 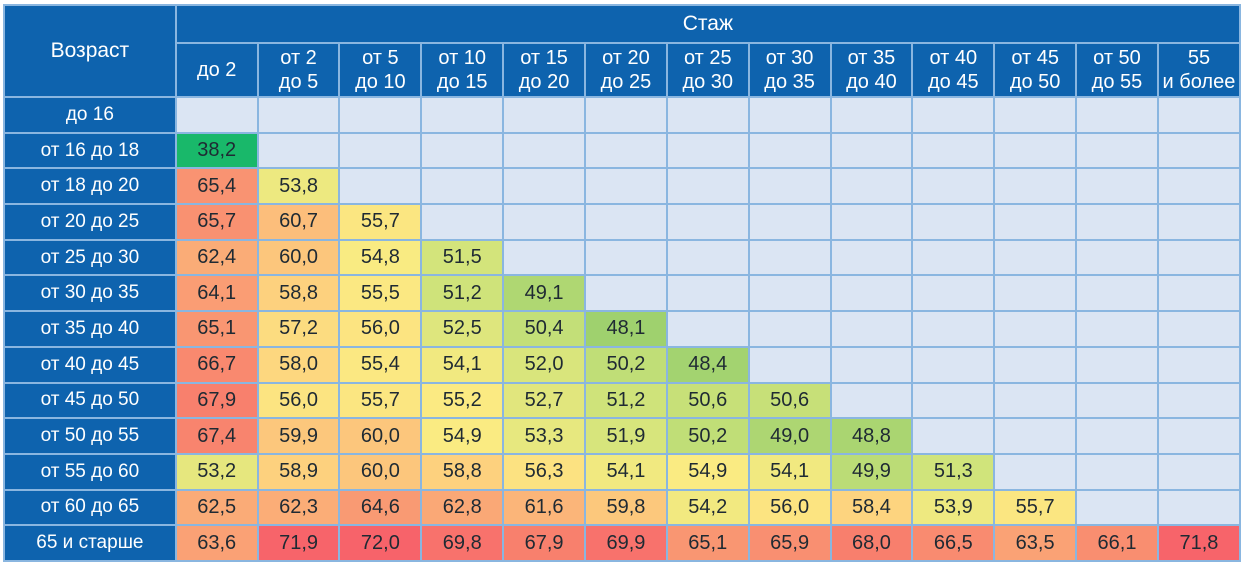 What do you see at coordinates (298, 82) in the screenshot?
I see `column-header-line: до 5` at bounding box center [298, 82].